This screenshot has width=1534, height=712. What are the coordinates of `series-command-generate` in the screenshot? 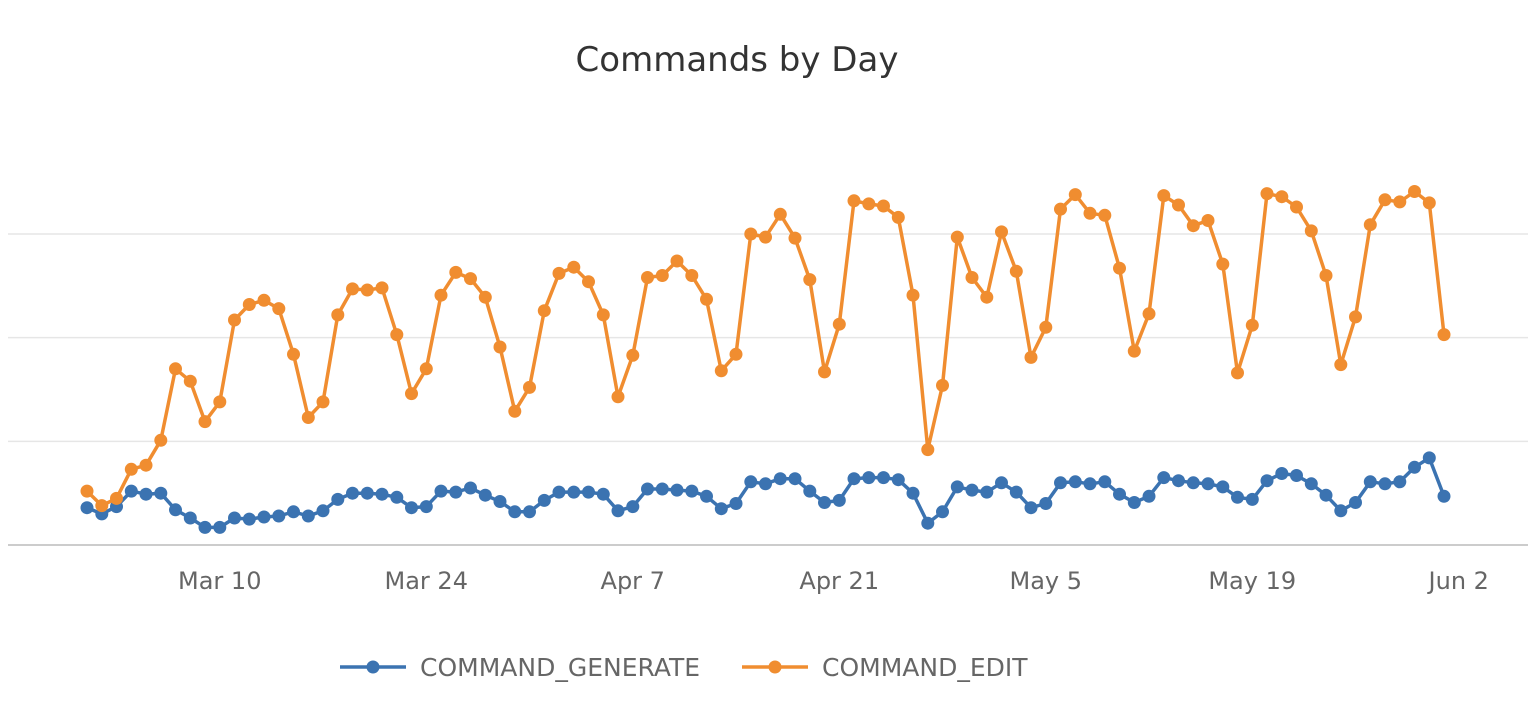 It's located at (765, 492).